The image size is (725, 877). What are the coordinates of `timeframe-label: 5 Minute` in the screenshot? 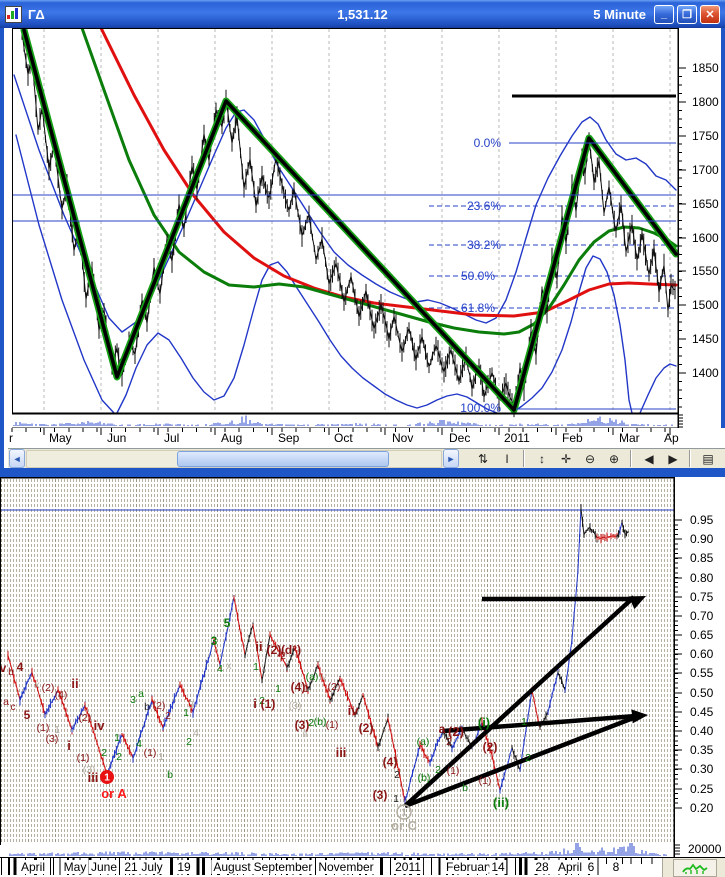 It's located at (619, 14).